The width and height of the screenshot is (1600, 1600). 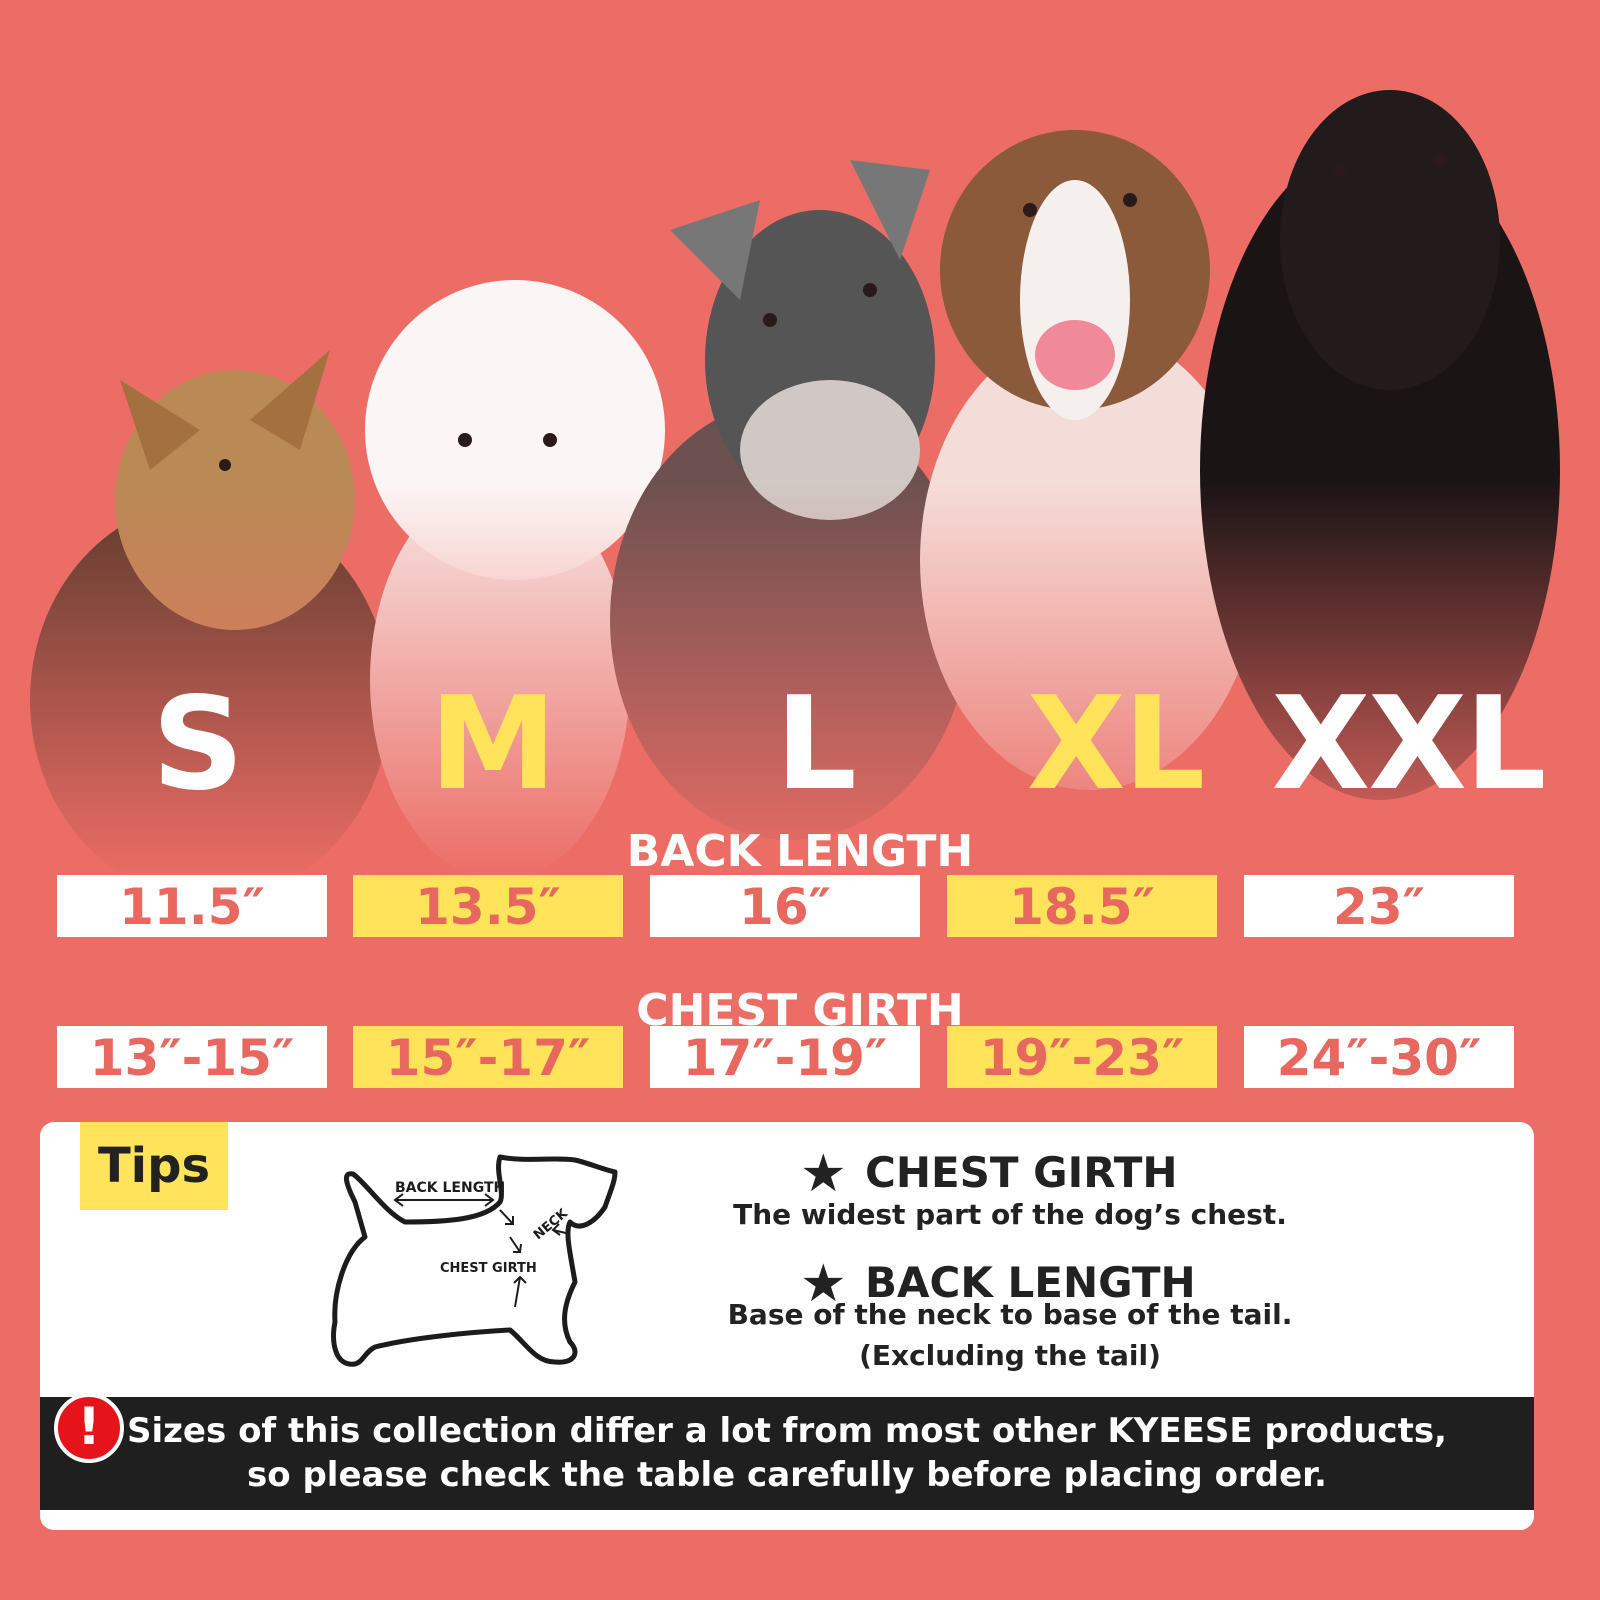 I want to click on back-length-l: 16″, so click(x=785, y=906).